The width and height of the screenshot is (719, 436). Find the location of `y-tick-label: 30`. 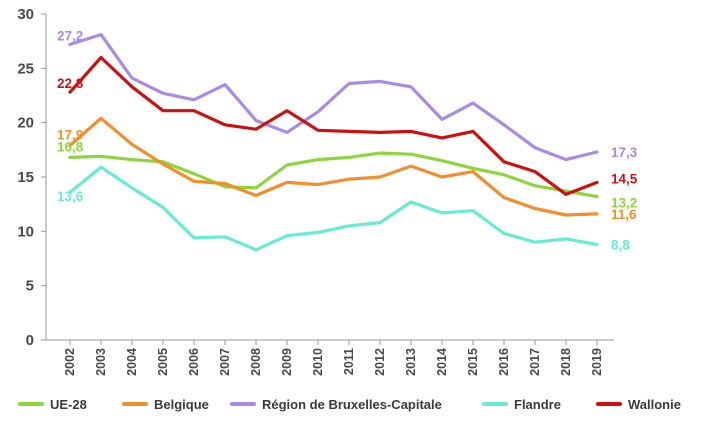

y-tick-label: 30 is located at coordinates (25, 14).